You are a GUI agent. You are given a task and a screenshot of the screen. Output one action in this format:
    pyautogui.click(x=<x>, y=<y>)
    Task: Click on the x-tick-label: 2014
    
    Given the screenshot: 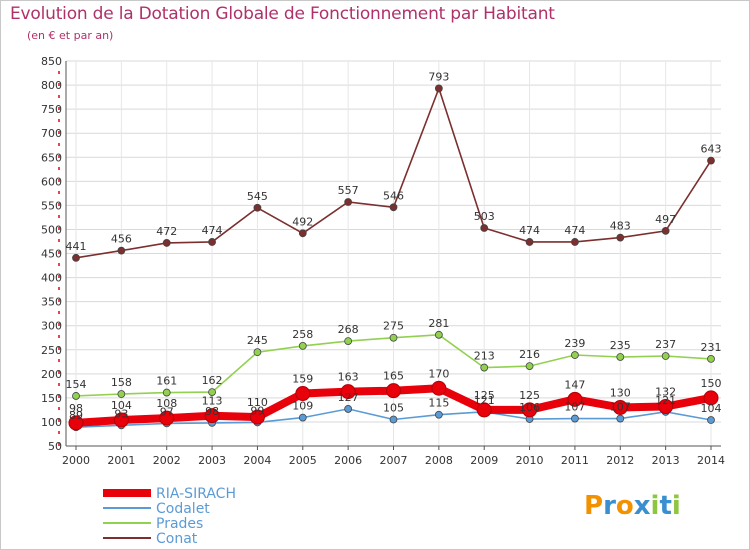 What is the action you would take?
    pyautogui.click(x=711, y=460)
    